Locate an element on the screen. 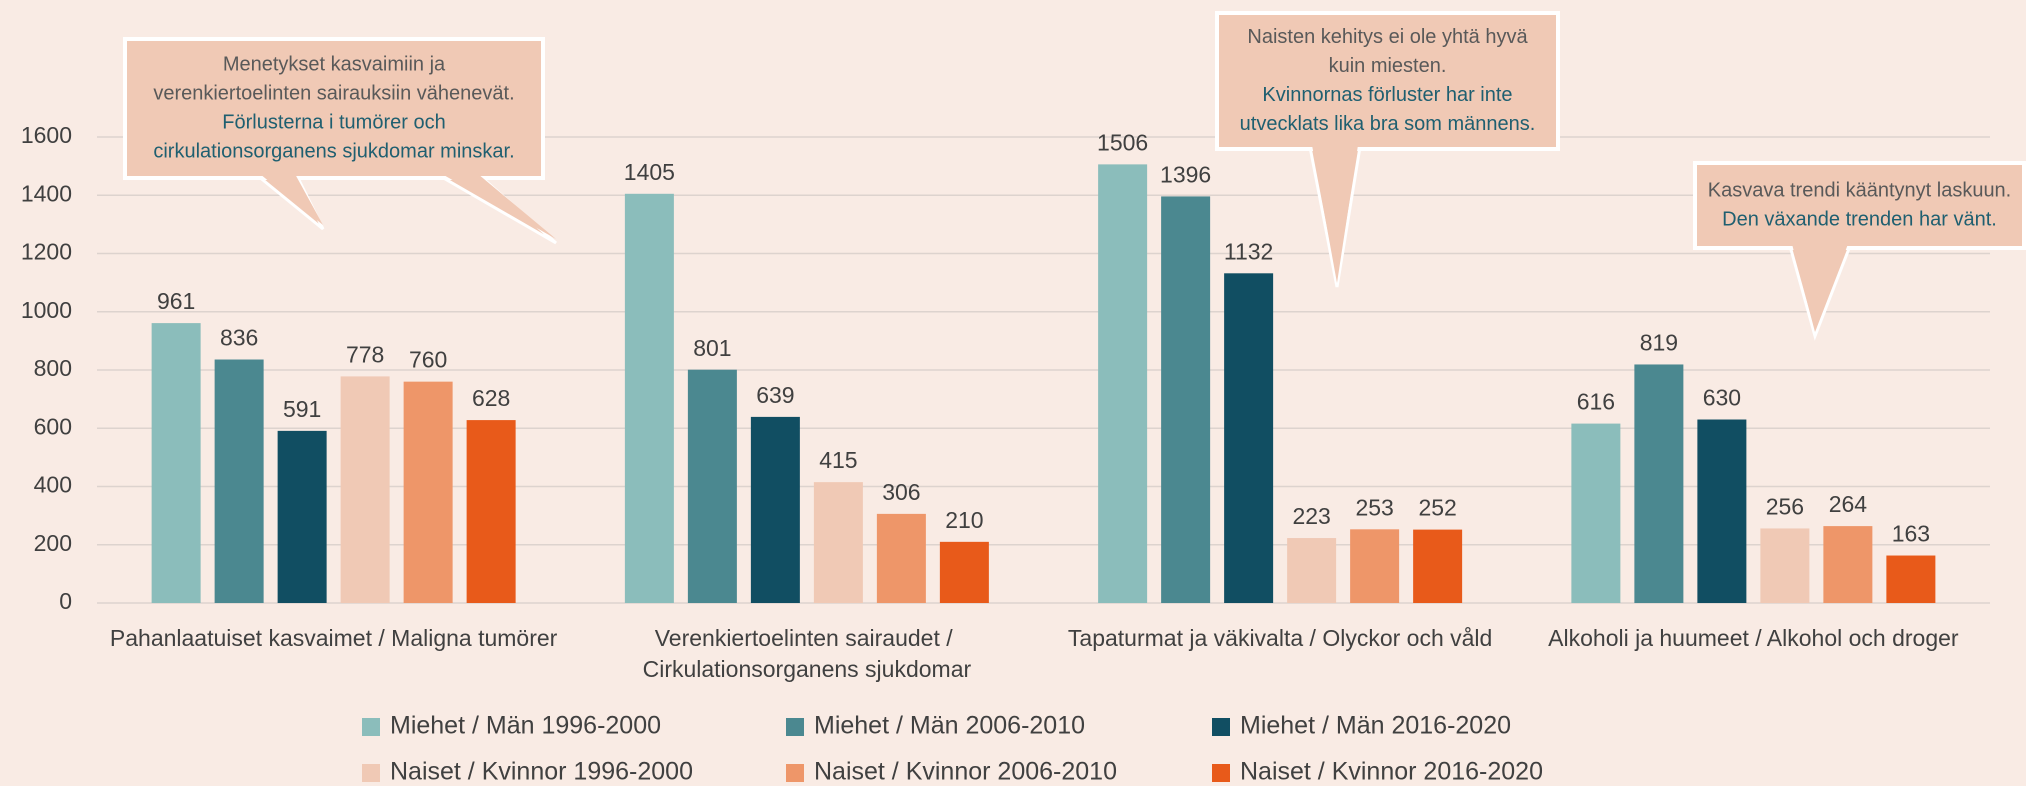  data-label: 253 is located at coordinates (1374, 507).